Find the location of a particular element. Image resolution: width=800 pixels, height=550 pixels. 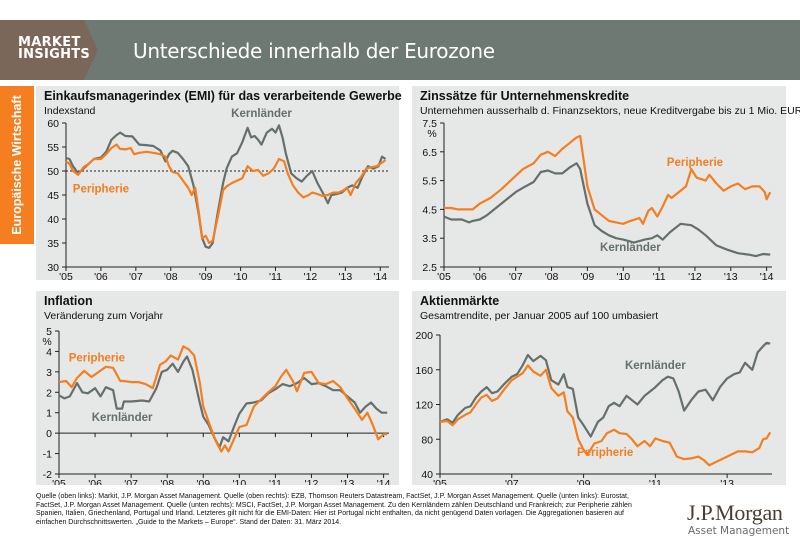

y-tick-label: 4.5 is located at coordinates (429, 210).